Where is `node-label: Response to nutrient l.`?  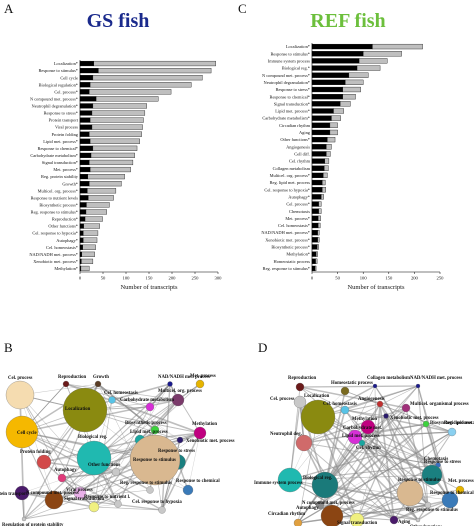
node-label: Response to nutrient l. is located at coordinates (107, 497).